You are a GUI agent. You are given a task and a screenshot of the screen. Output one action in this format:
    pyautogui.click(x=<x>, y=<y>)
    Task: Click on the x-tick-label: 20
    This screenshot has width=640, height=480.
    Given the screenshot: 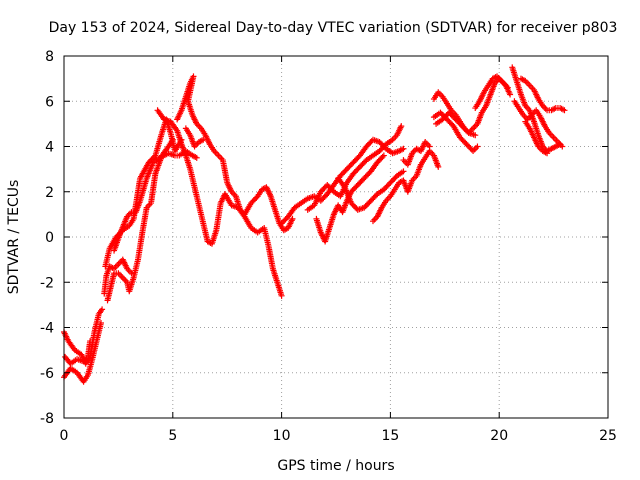 What is the action you would take?
    pyautogui.click(x=499, y=436)
    